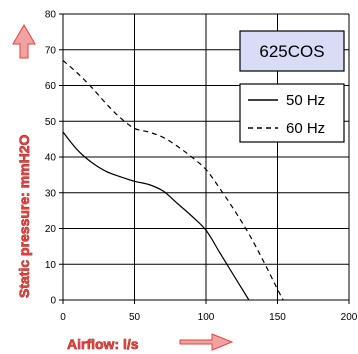 The image size is (358, 354). What do you see at coordinates (150, 342) in the screenshot?
I see `x-axis-title-group: Airflow: l/s` at bounding box center [150, 342].